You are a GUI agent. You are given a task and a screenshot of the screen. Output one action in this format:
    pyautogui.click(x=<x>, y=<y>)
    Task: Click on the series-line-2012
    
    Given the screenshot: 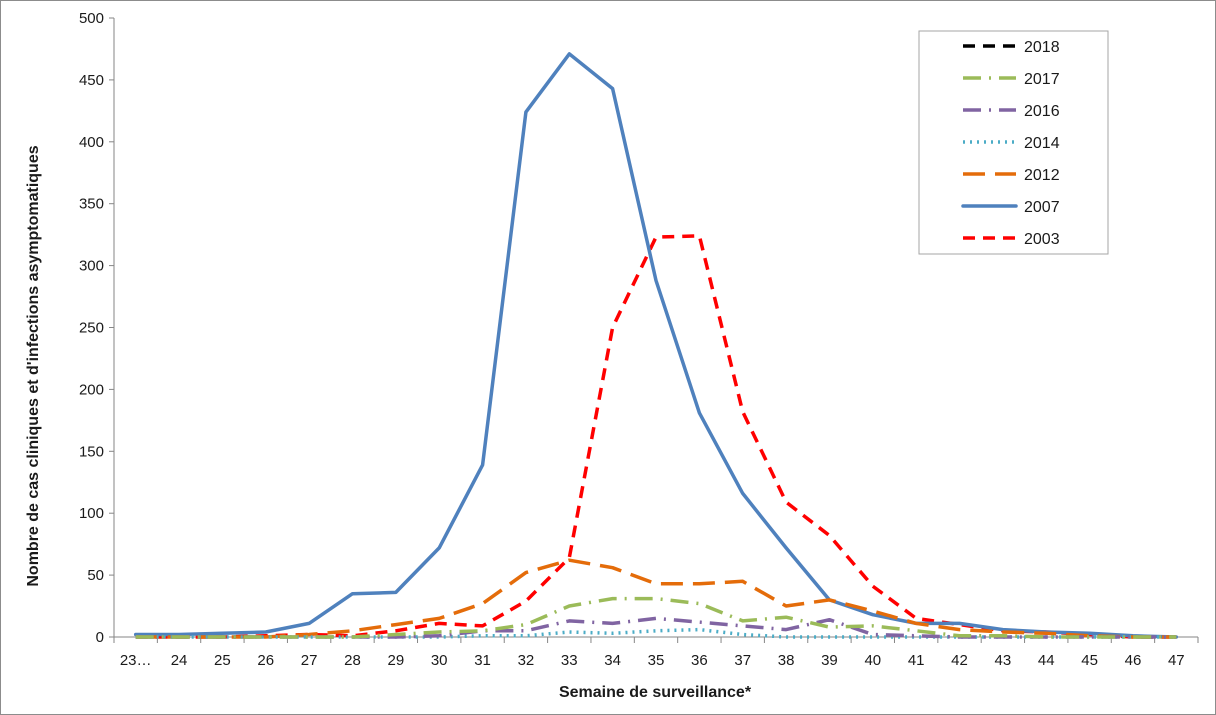 What is the action you would take?
    pyautogui.click(x=656, y=598)
    